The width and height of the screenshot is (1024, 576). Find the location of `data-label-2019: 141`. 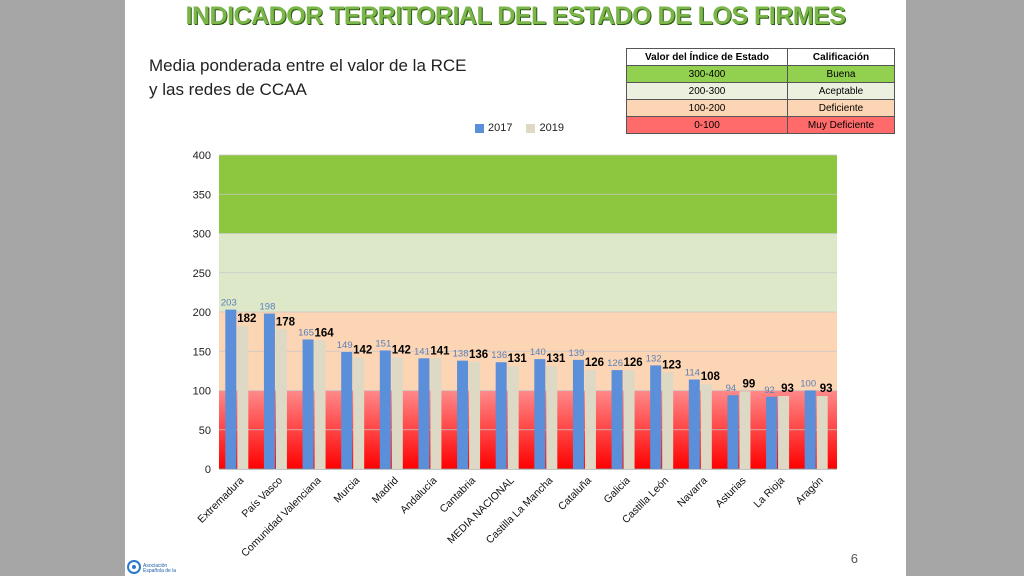

data-label-2019: 141 is located at coordinates (440, 351).